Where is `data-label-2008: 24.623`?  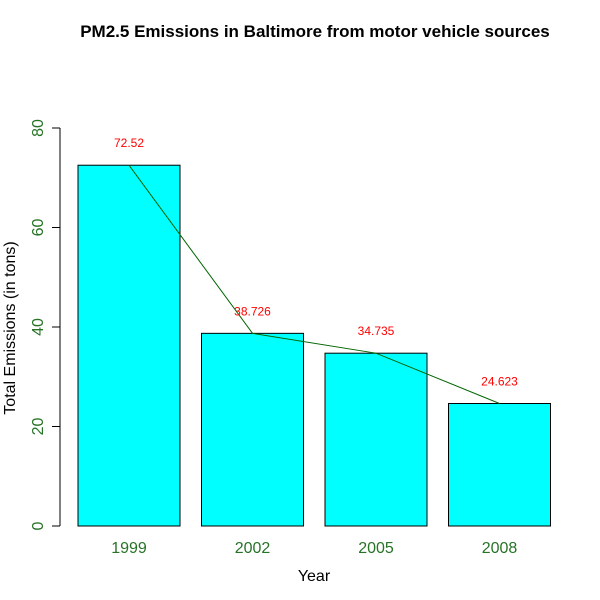 data-label-2008: 24.623 is located at coordinates (499, 382).